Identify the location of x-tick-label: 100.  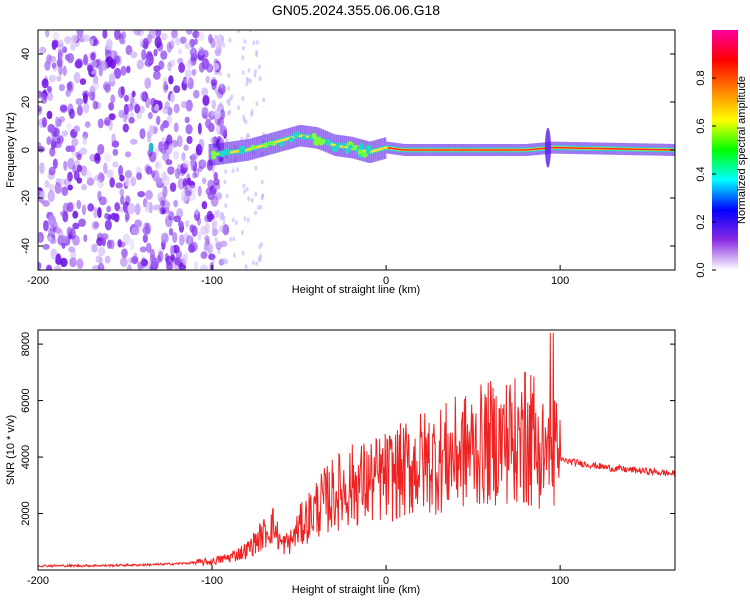
(560, 581).